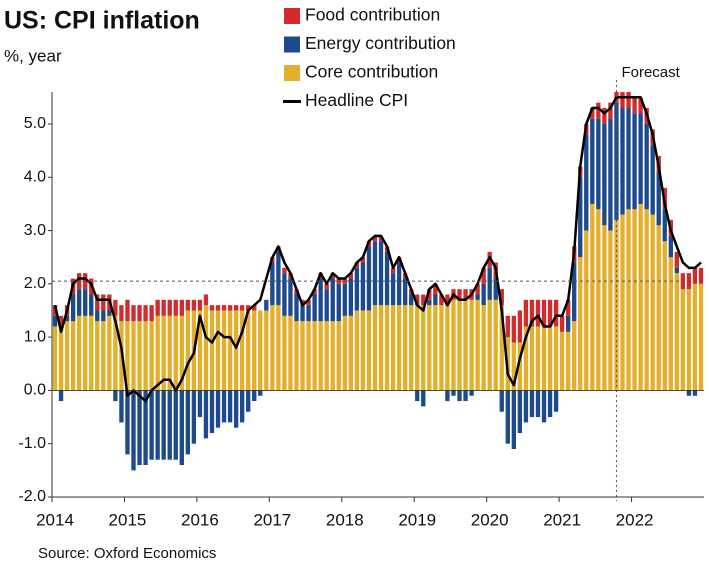 The height and width of the screenshot is (574, 709). Describe the element at coordinates (35, 283) in the screenshot. I see `y-tick-label: 2.0` at that location.